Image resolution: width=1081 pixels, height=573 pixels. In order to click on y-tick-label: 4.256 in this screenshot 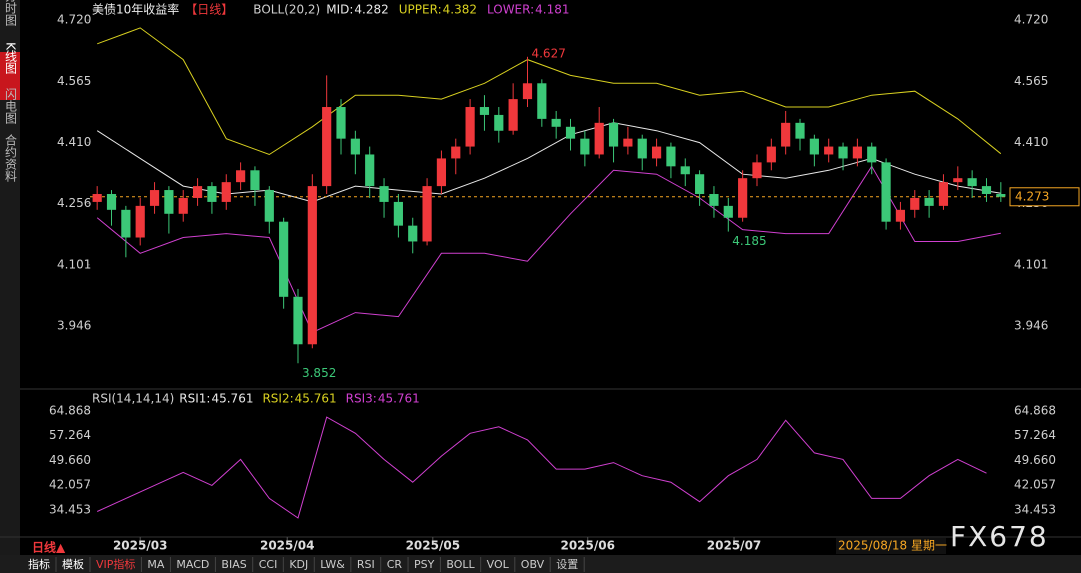, I will do `click(74, 203)`.